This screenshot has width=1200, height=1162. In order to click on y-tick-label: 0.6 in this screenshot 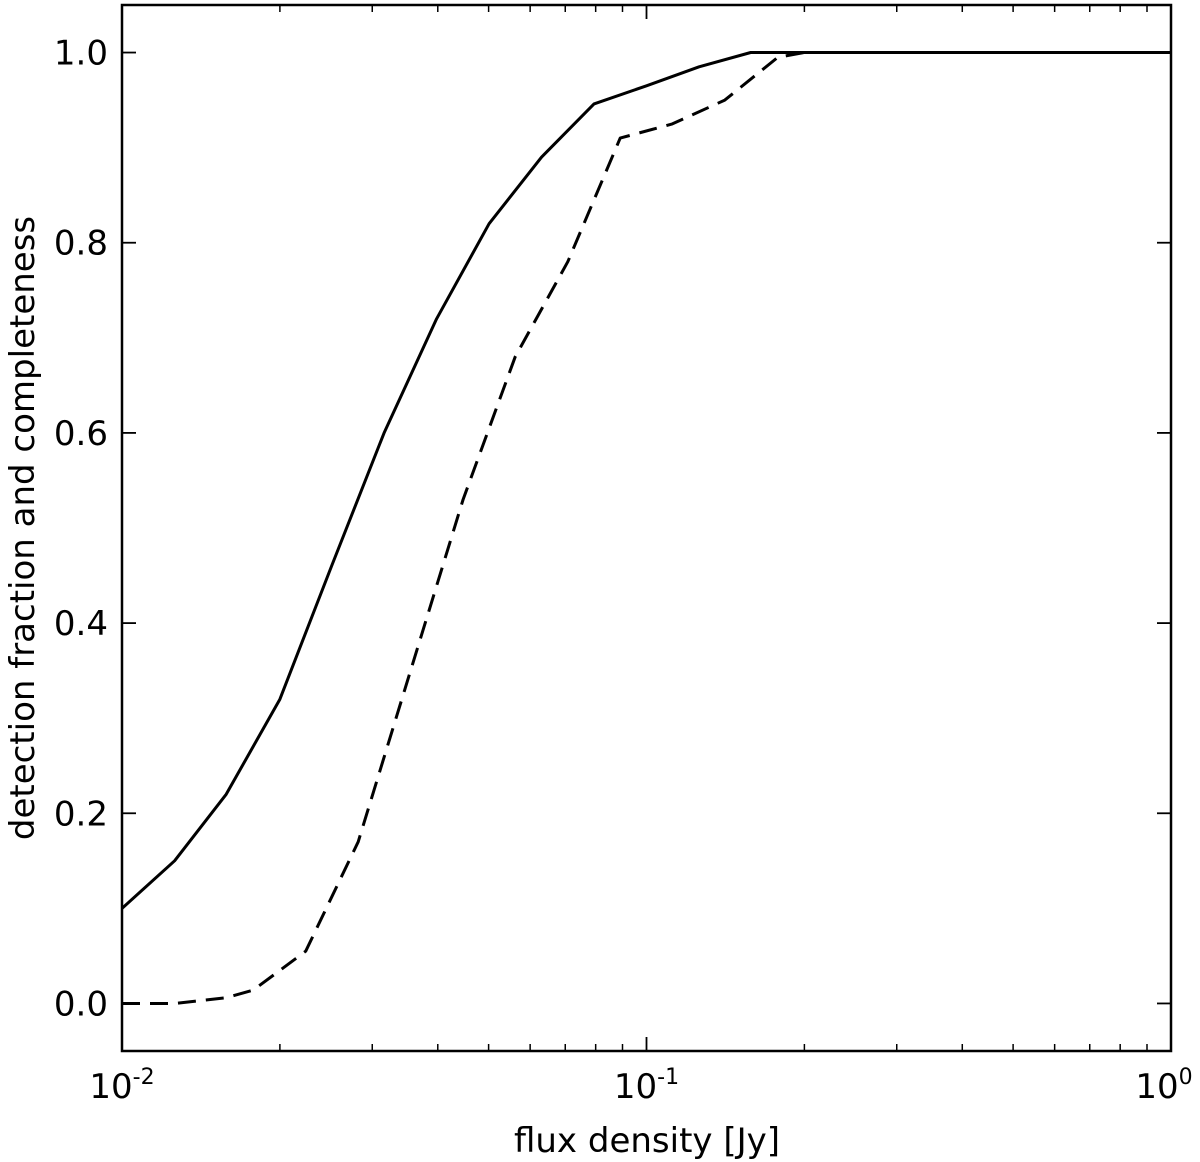, I will do `click(81, 434)`.